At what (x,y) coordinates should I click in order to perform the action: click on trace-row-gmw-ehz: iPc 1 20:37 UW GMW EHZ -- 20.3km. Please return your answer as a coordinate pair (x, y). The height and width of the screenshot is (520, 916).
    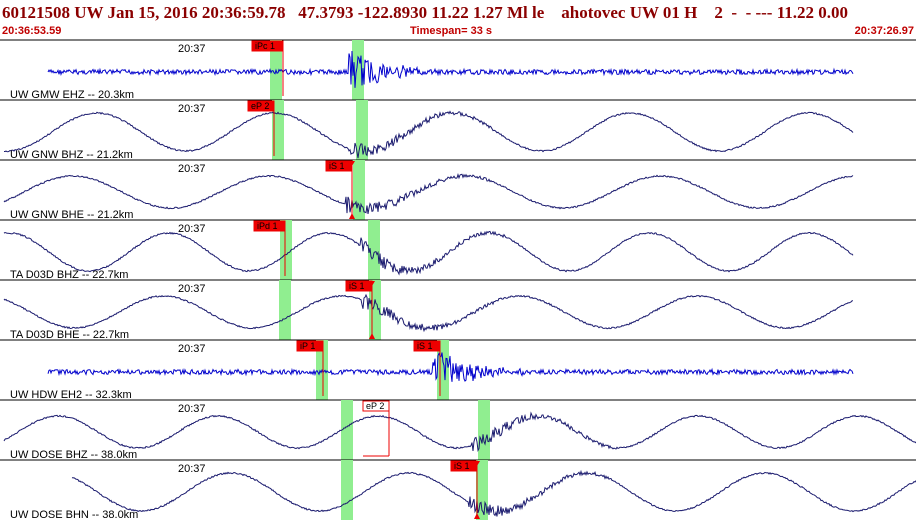
    Looking at the image, I should click on (458, 70).